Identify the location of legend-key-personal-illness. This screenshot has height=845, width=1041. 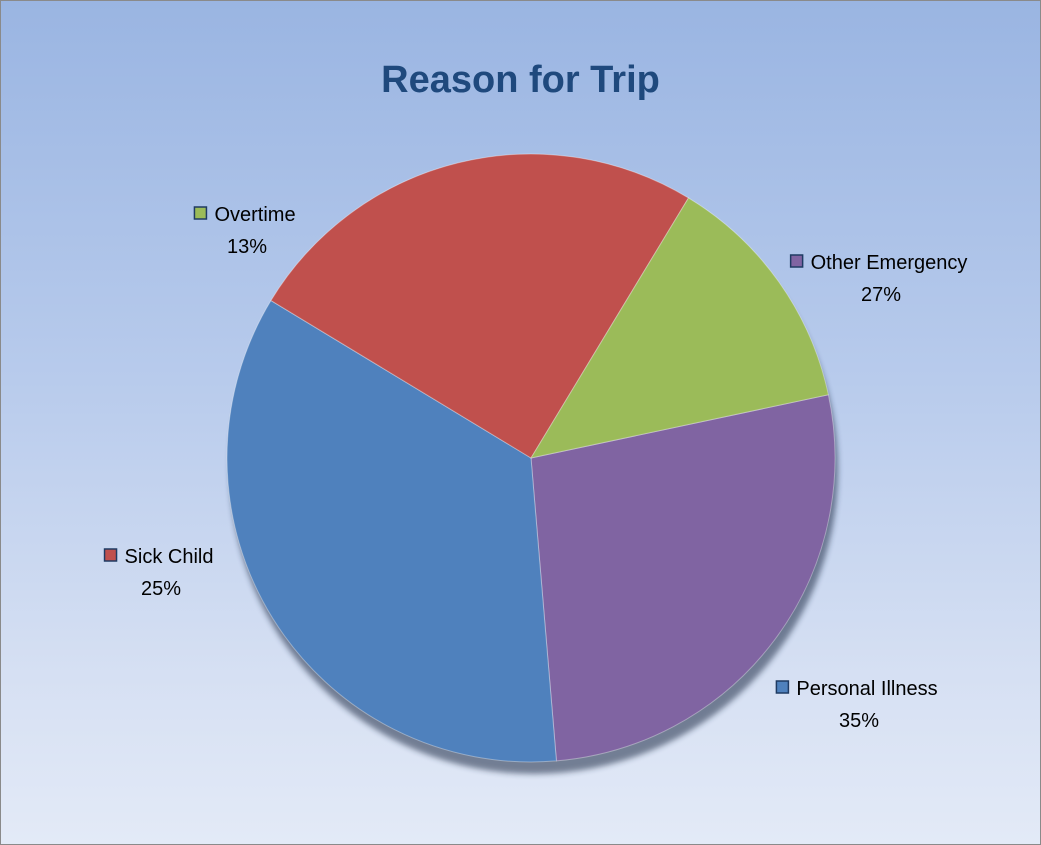
(782, 687).